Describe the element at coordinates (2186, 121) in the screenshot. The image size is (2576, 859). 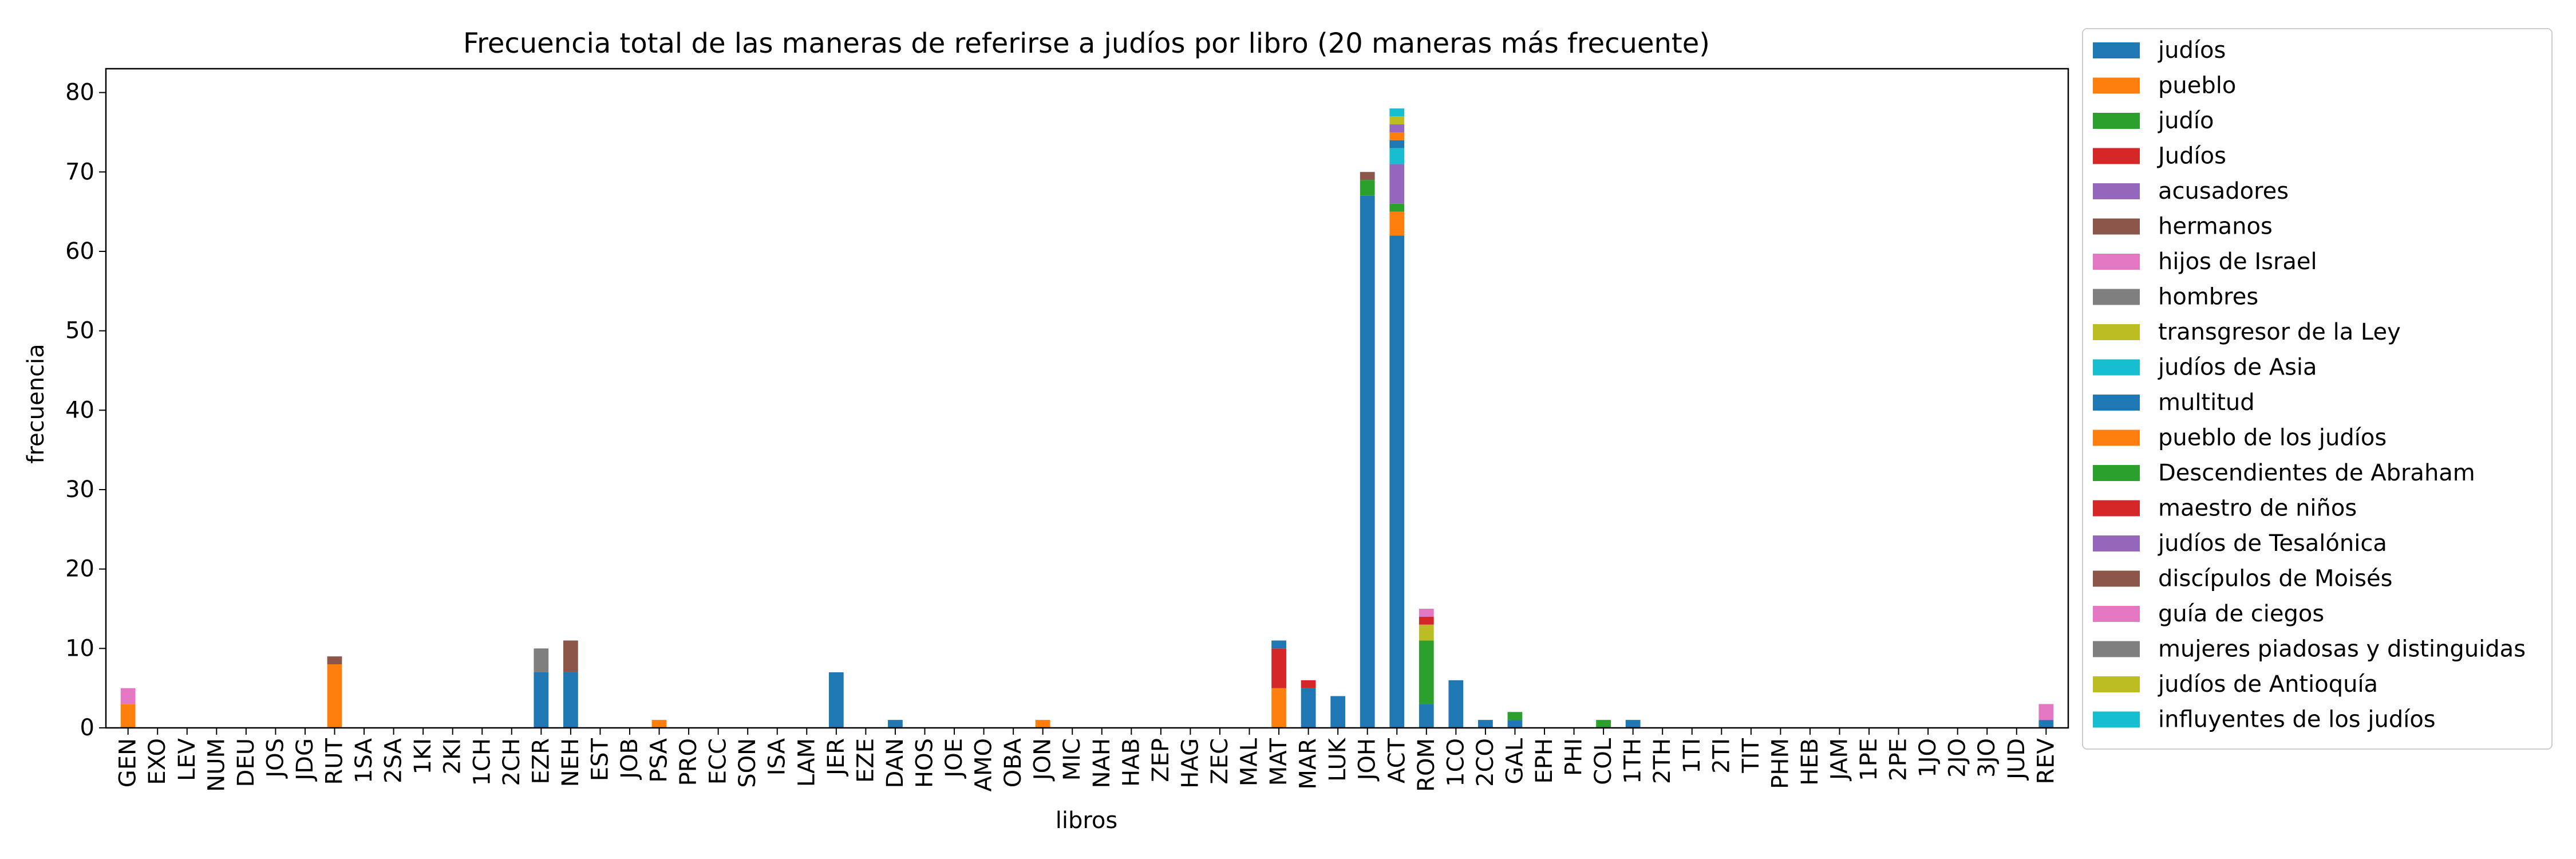
I see `legend-entry: judío` at that location.